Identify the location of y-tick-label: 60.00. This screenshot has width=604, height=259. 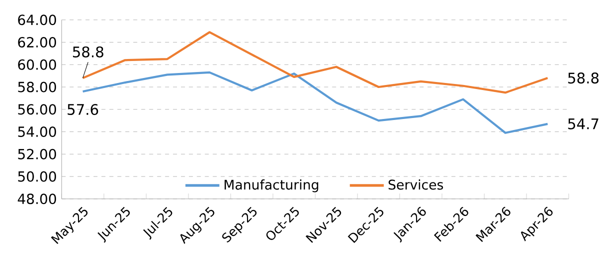
(37, 65).